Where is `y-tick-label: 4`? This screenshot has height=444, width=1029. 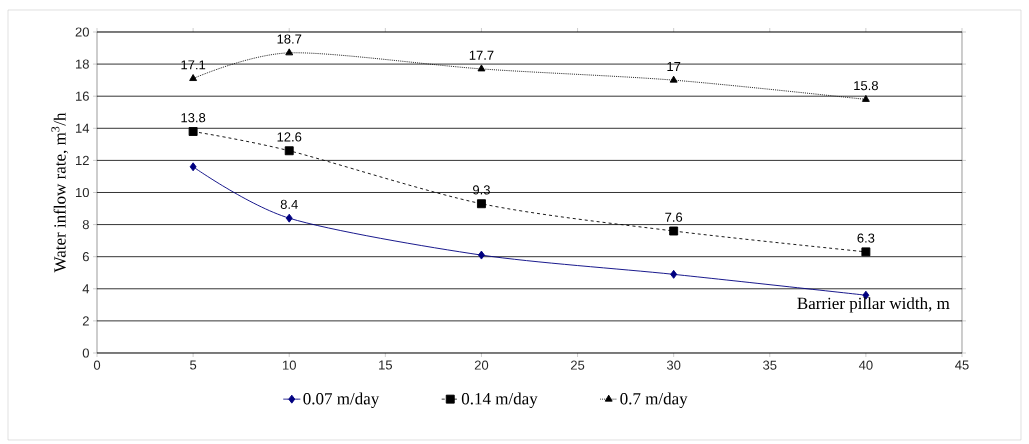
y-tick-label: 4 is located at coordinates (86, 289).